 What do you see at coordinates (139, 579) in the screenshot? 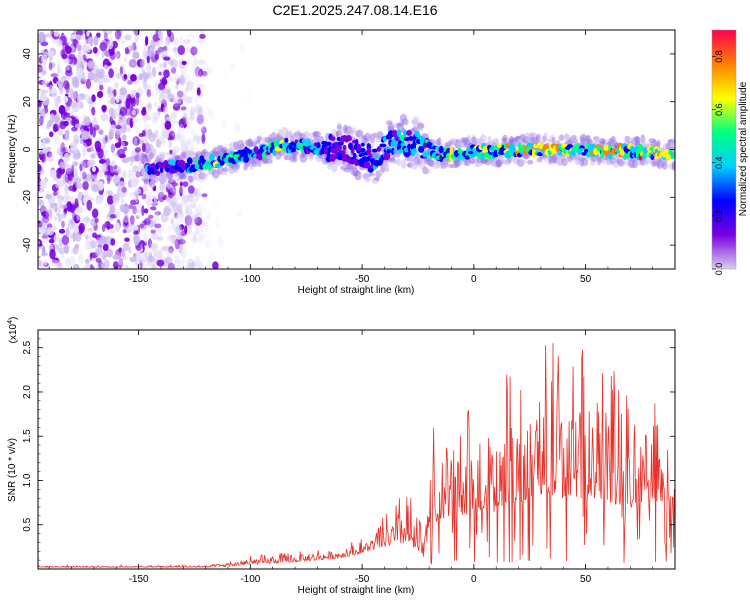
I see `x-tick-label: -150` at bounding box center [139, 579].